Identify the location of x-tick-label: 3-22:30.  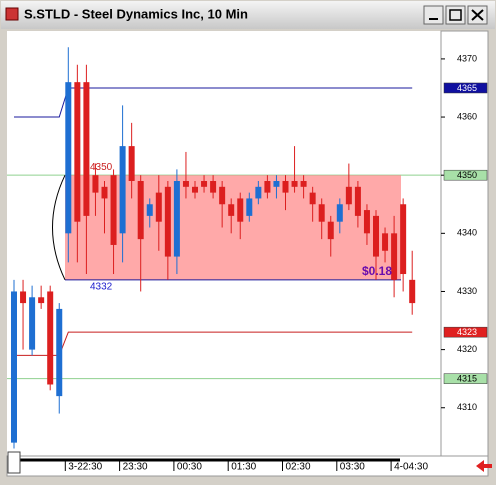
(85, 467).